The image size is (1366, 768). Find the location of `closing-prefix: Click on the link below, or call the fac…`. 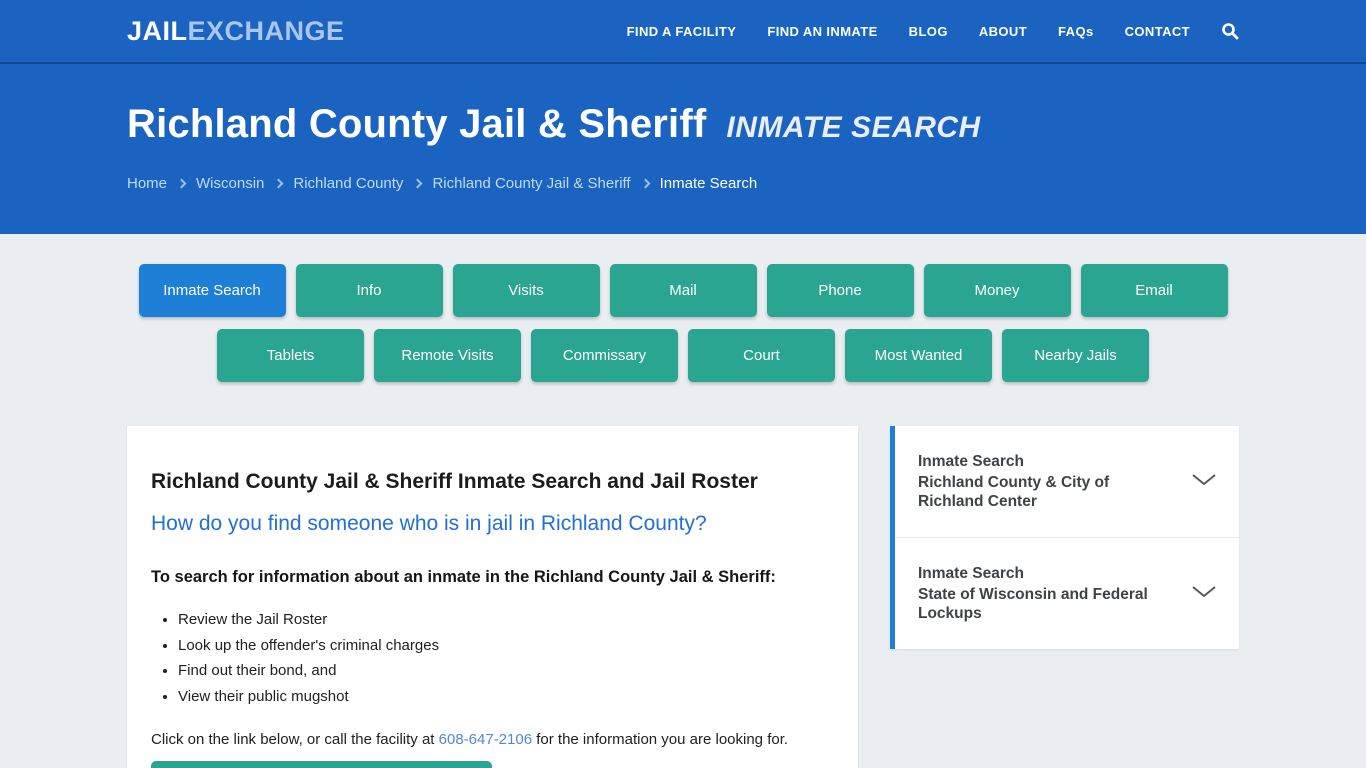

closing-prefix: Click on the link below, or call the fac… is located at coordinates (295, 739).